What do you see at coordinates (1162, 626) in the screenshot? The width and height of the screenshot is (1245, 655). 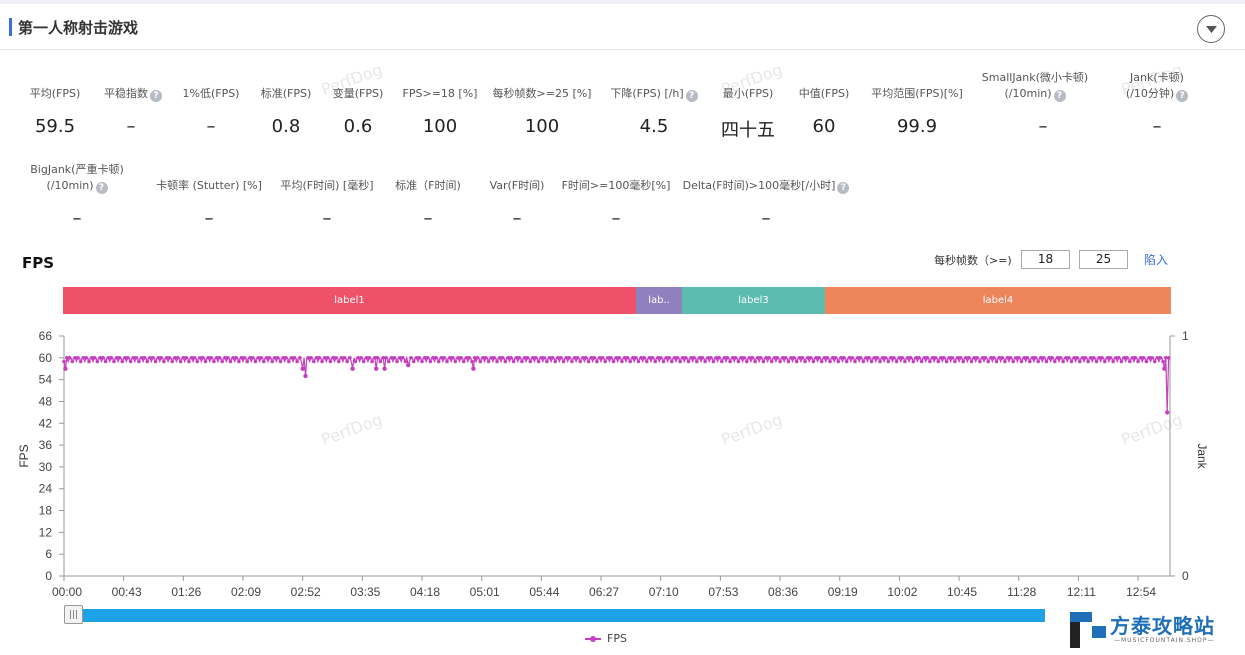 I see `brand-name: 方泰攻略站` at bounding box center [1162, 626].